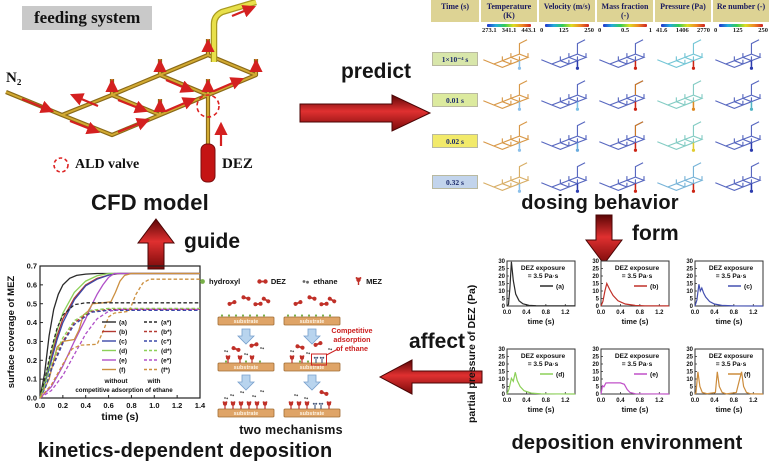 The width and height of the screenshot is (770, 468). Describe the element at coordinates (208, 163) in the screenshot. I see `dez-cylinder` at that location.